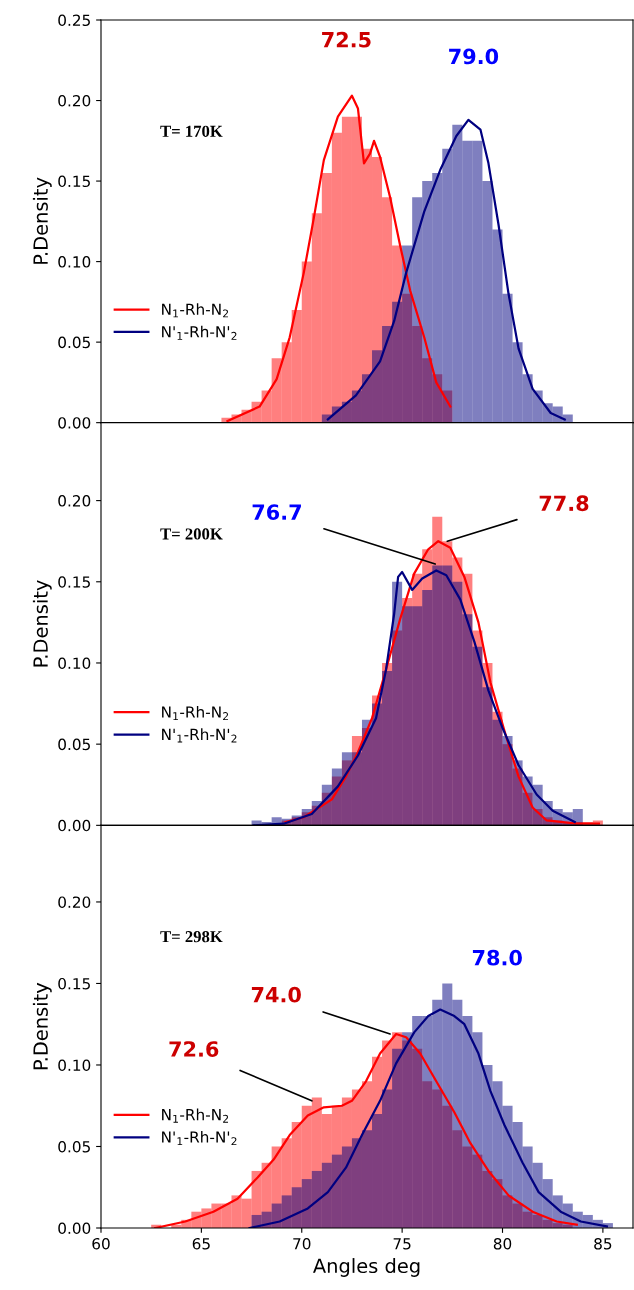 Image resolution: width=634 pixels, height=1290 pixels. I want to click on x-axis-title: Angles deg, so click(366, 1267).